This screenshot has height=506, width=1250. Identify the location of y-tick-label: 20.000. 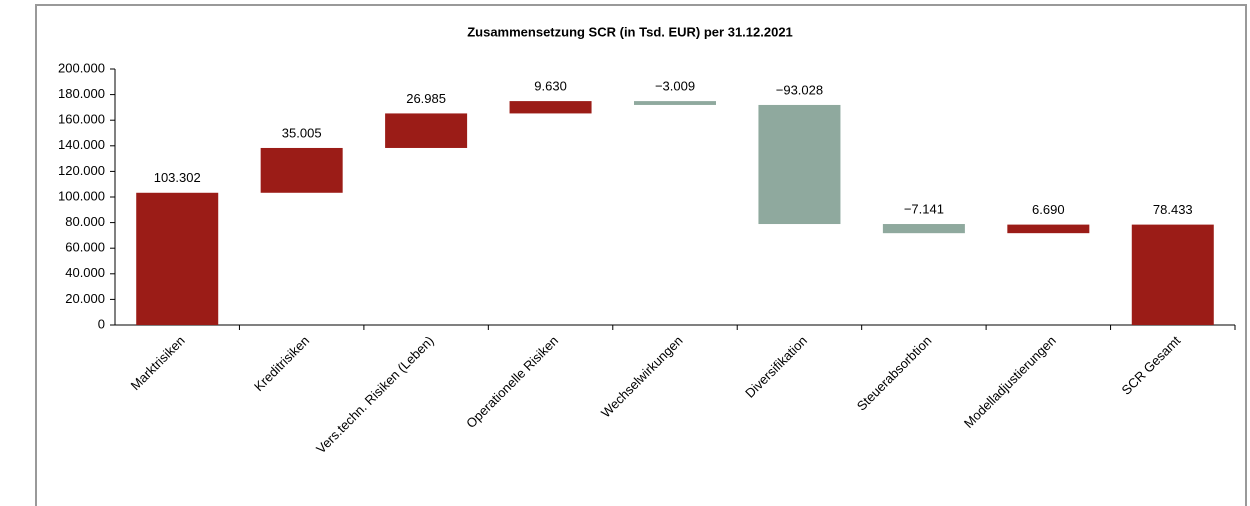
(85, 298).